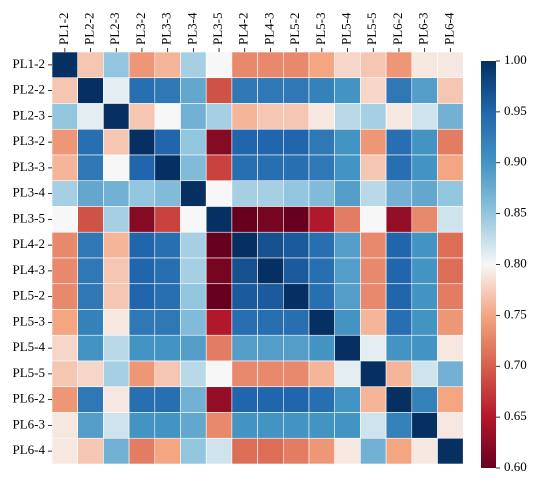 The image size is (550, 484). Describe the element at coordinates (29, 243) in the screenshot. I see `y-tick-label: PL4-2` at that location.